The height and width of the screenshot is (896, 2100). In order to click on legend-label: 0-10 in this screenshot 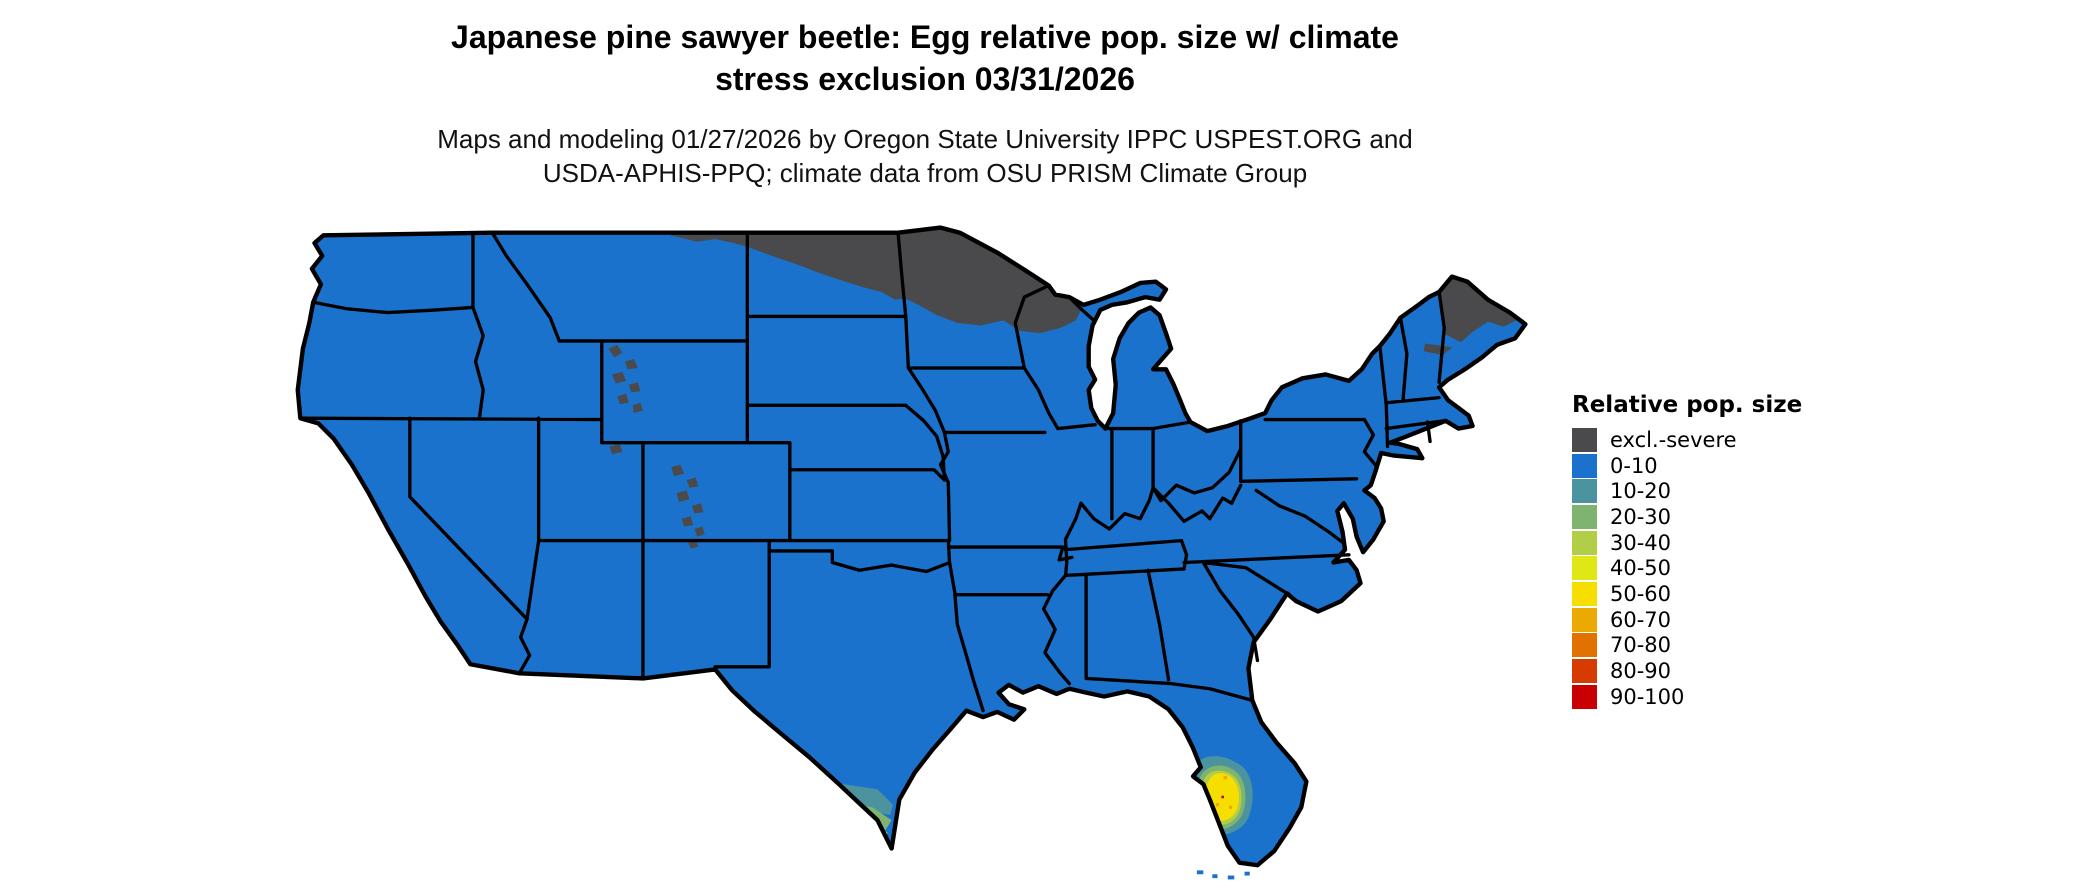, I will do `click(1634, 465)`.